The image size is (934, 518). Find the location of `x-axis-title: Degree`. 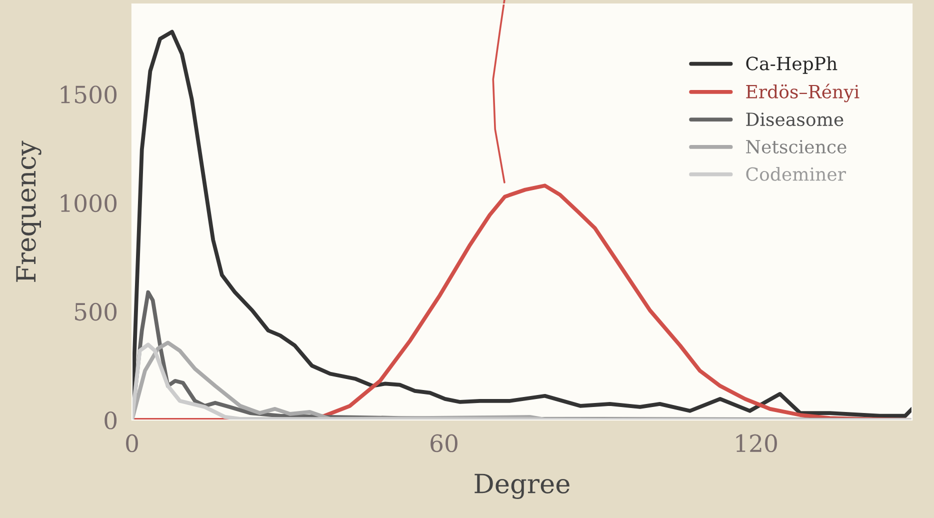

x-axis-title: Degree is located at coordinates (522, 486).